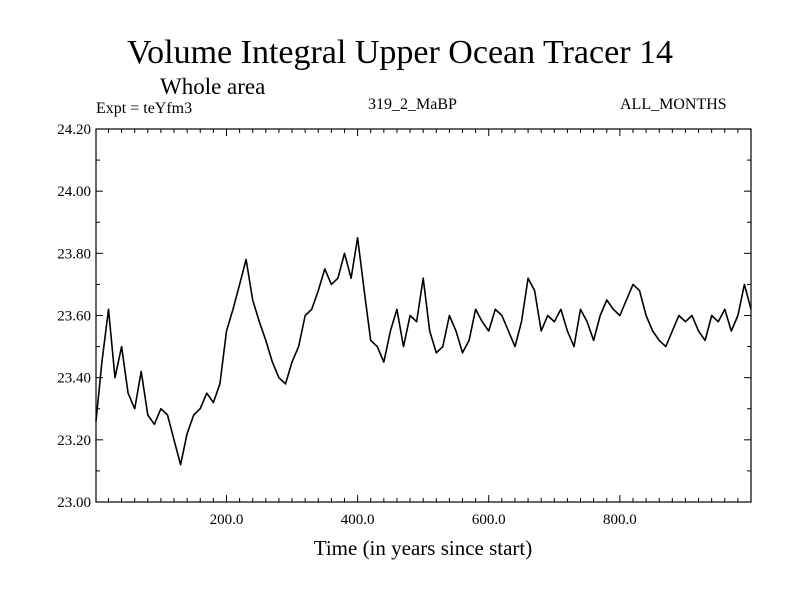 This screenshot has width=800, height=600. Describe the element at coordinates (412, 104) in the screenshot. I see `run-label: 319_2_MaBP` at that location.